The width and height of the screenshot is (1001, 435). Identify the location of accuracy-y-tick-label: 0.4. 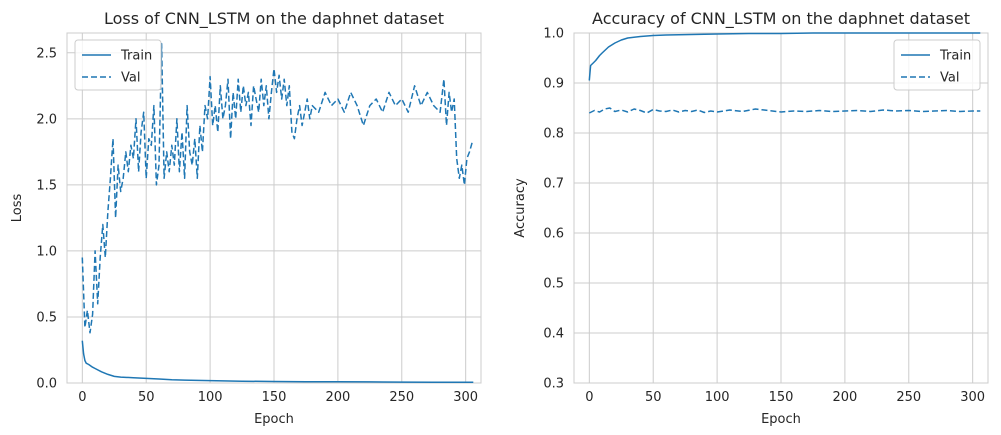
(553, 334).